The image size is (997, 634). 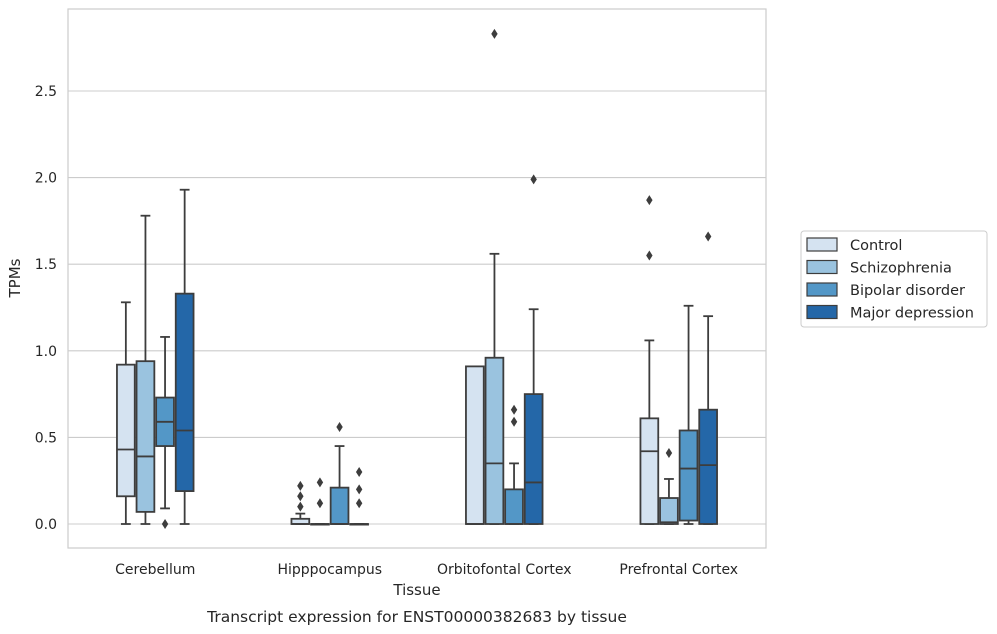 What do you see at coordinates (46, 308) in the screenshot?
I see `y-tick-labels: 0.0 0.5 1.0 1.5 2.0 2.5` at bounding box center [46, 308].